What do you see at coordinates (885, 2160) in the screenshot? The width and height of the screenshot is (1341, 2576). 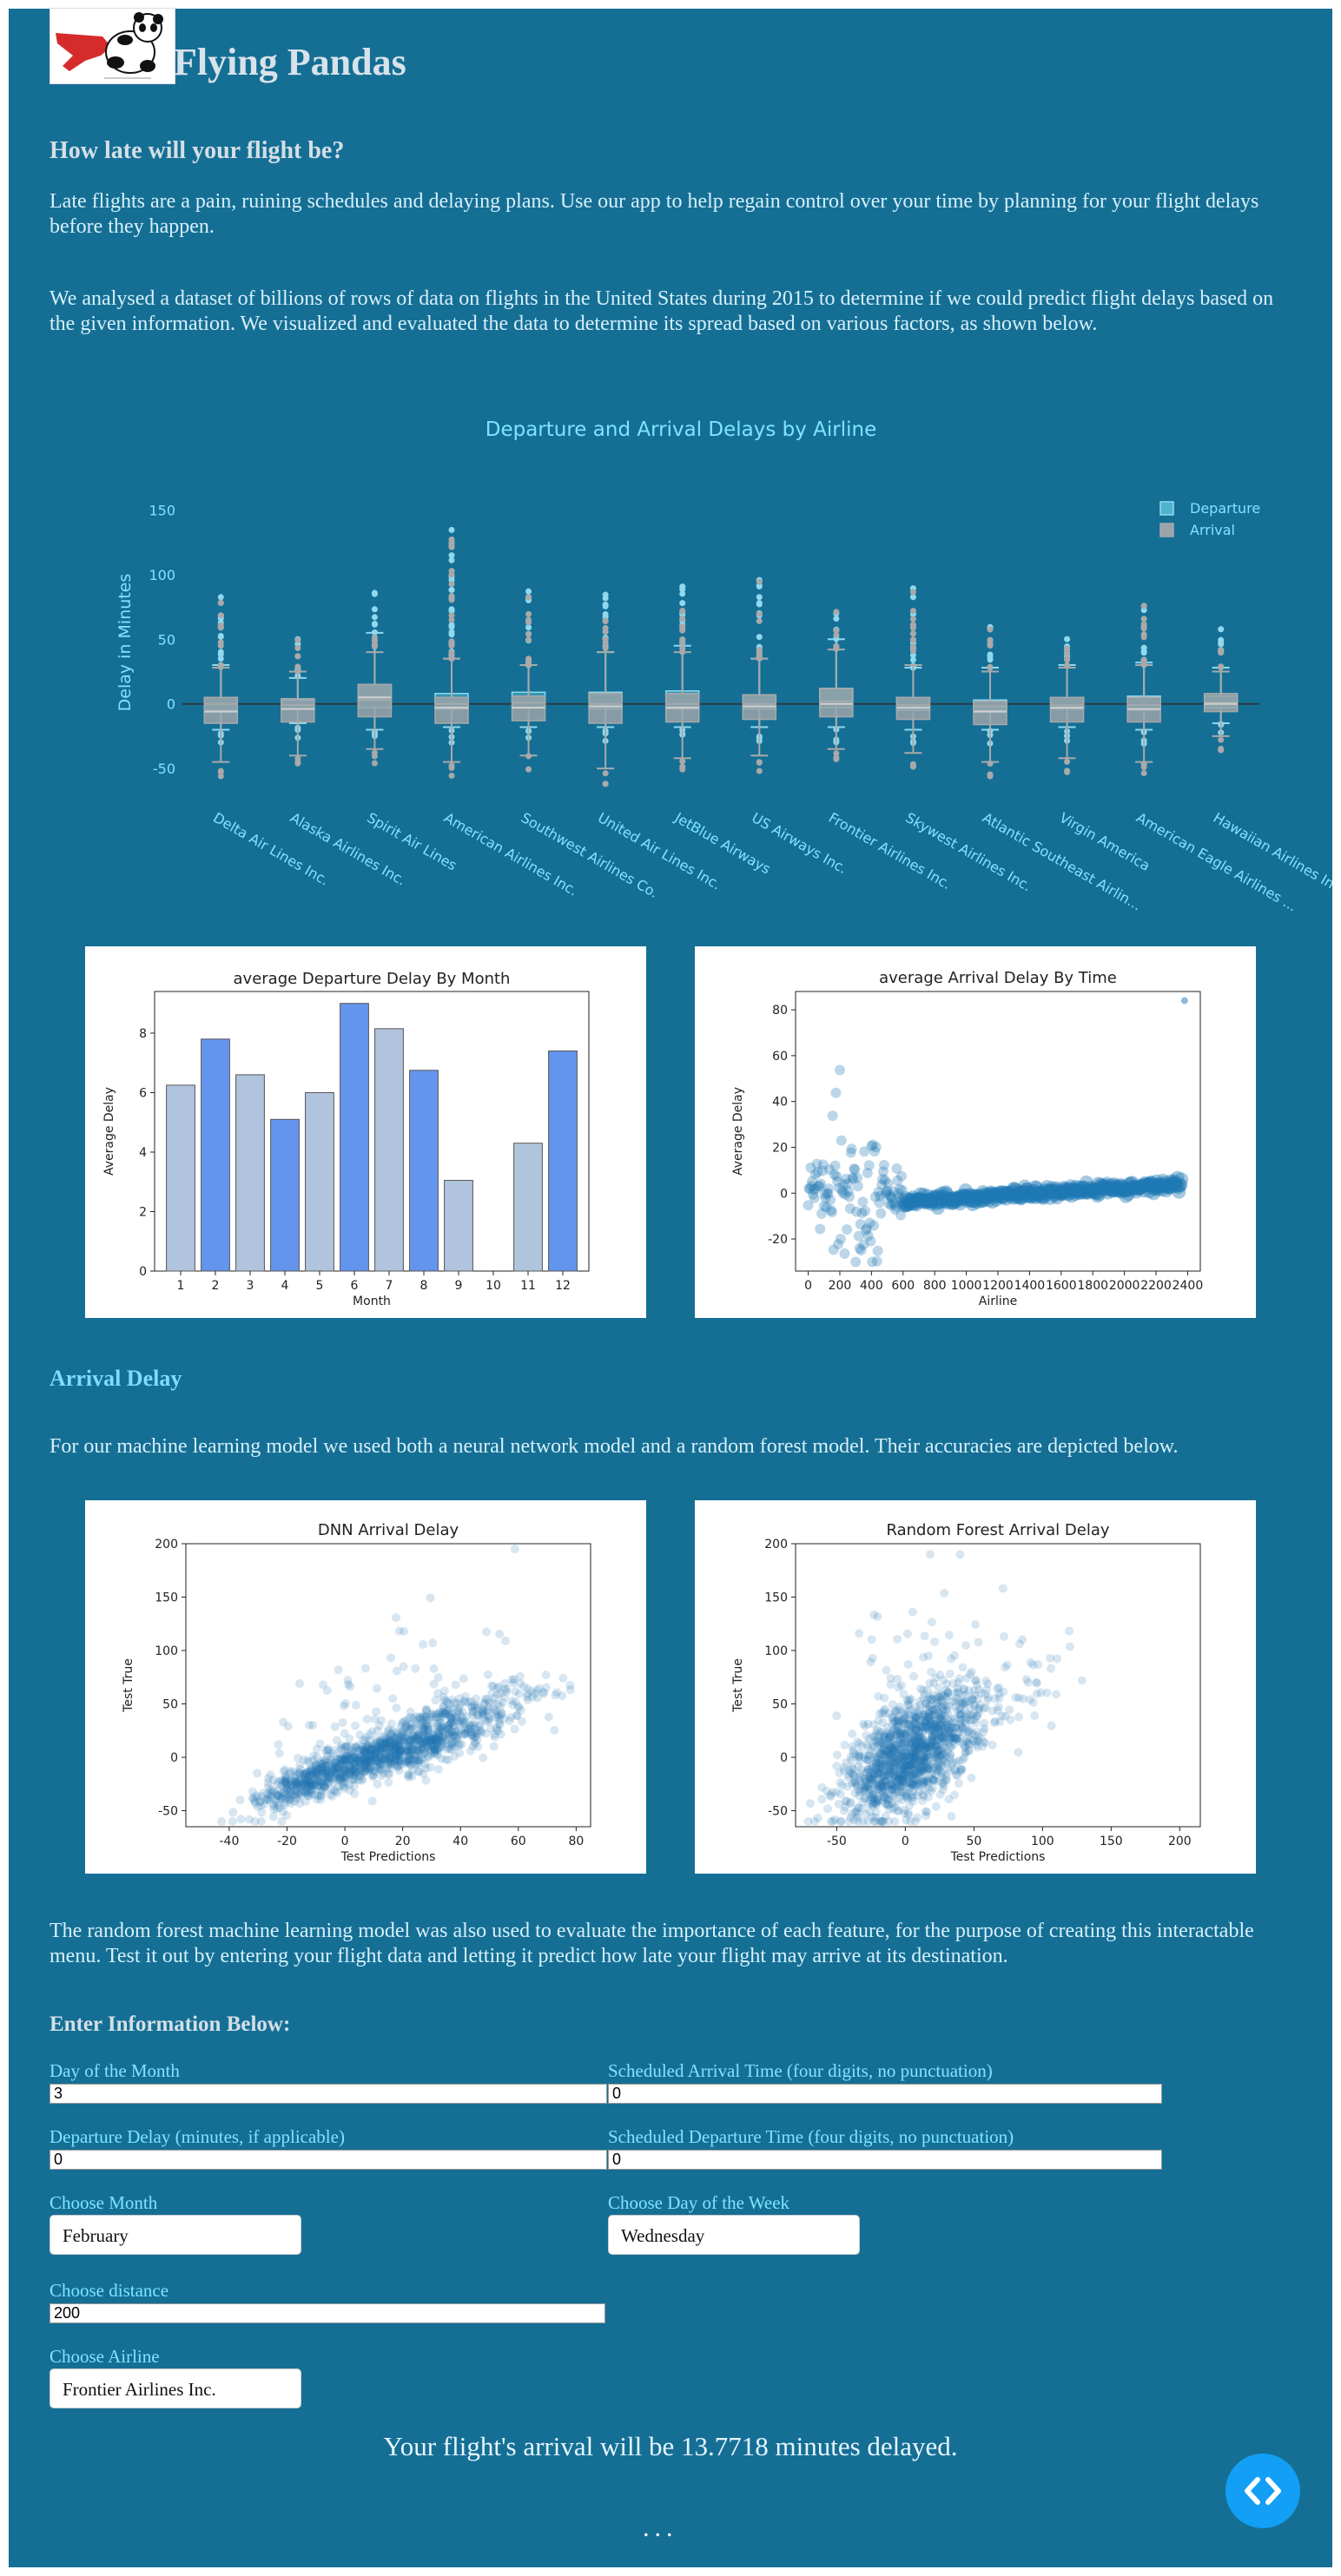 I see `scheduled-departure-input: 0` at bounding box center [885, 2160].